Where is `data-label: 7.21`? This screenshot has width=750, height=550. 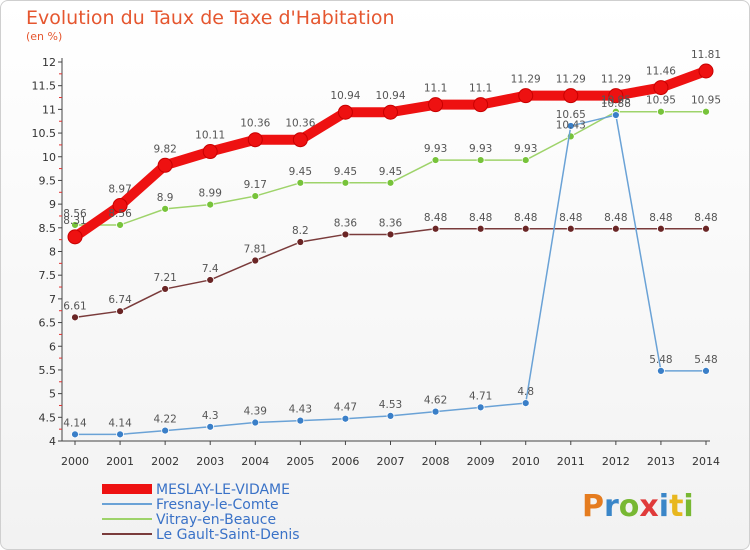
data-label: 7.21 is located at coordinates (164, 278).